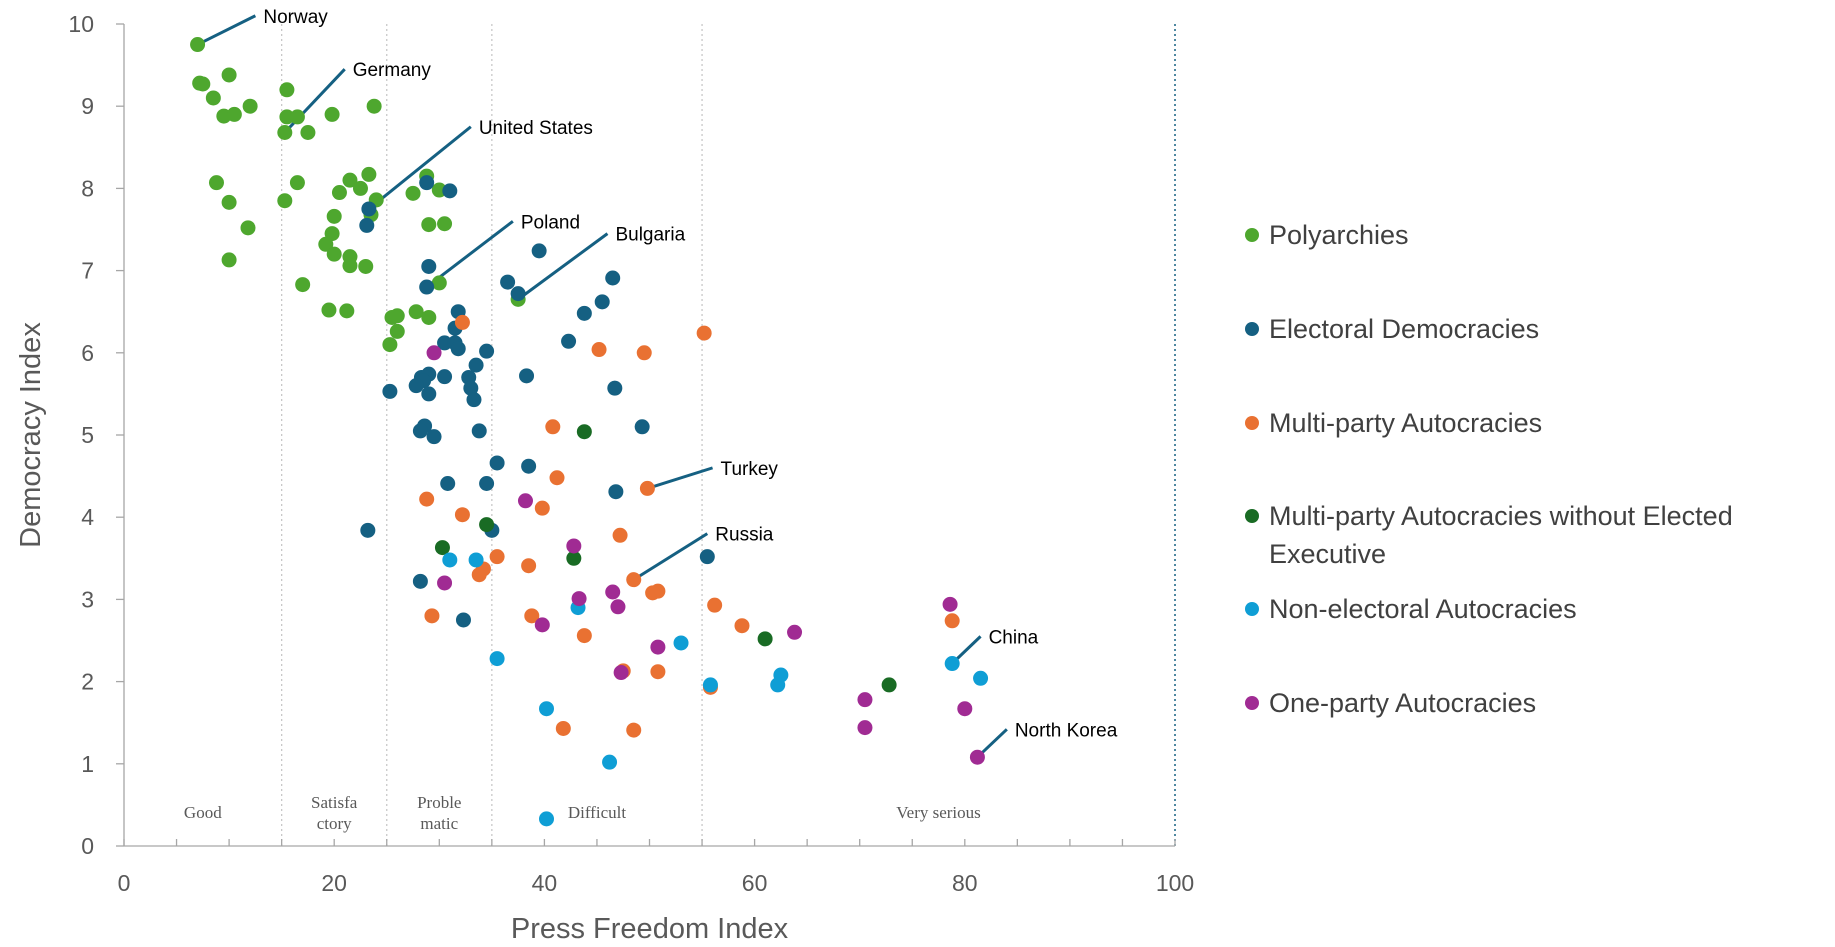  Describe the element at coordinates (1423, 609) in the screenshot. I see `legend-label: Non-electoral Autocracies` at that location.